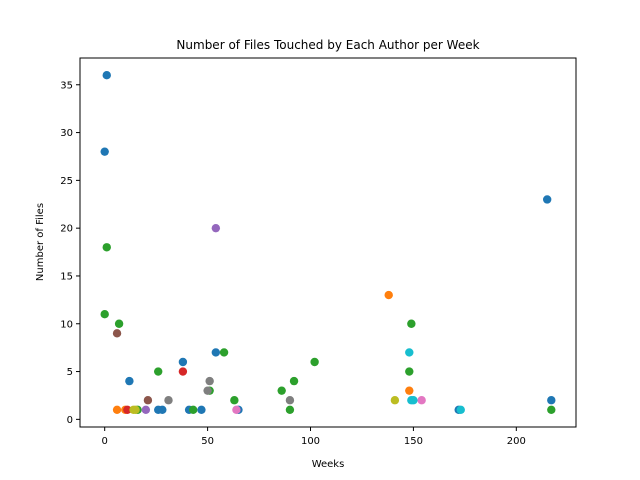  I want to click on y-tick-label: 10, so click(66, 324).